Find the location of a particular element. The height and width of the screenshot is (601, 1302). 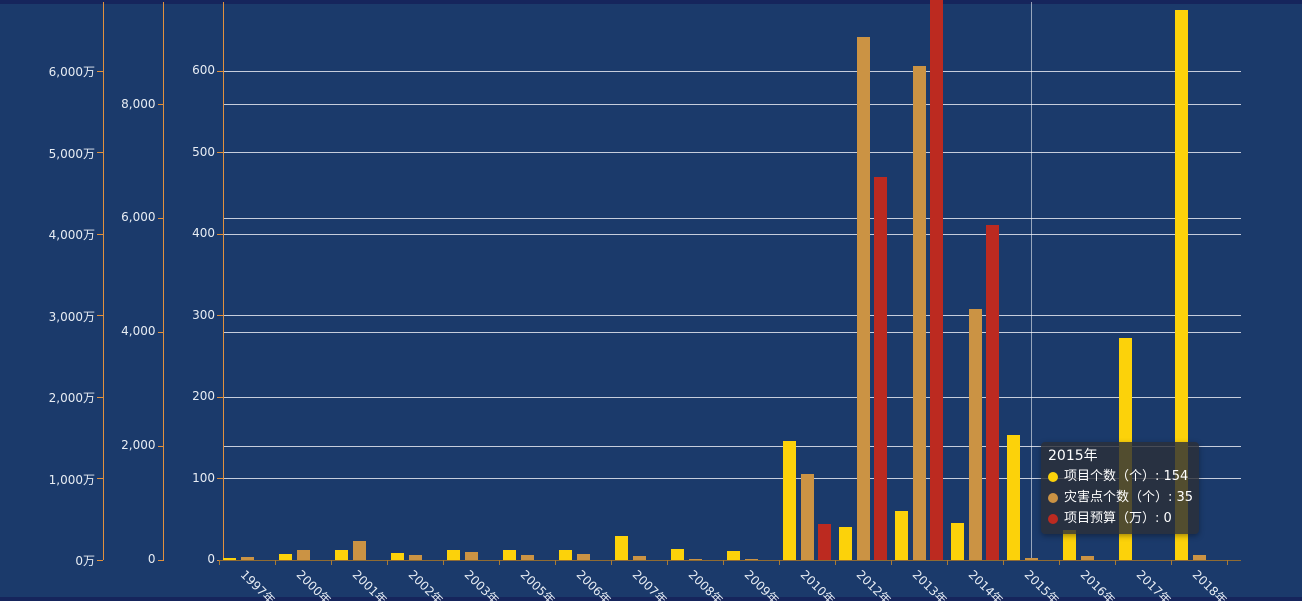

bar-projects-2016 is located at coordinates (1069, 544).